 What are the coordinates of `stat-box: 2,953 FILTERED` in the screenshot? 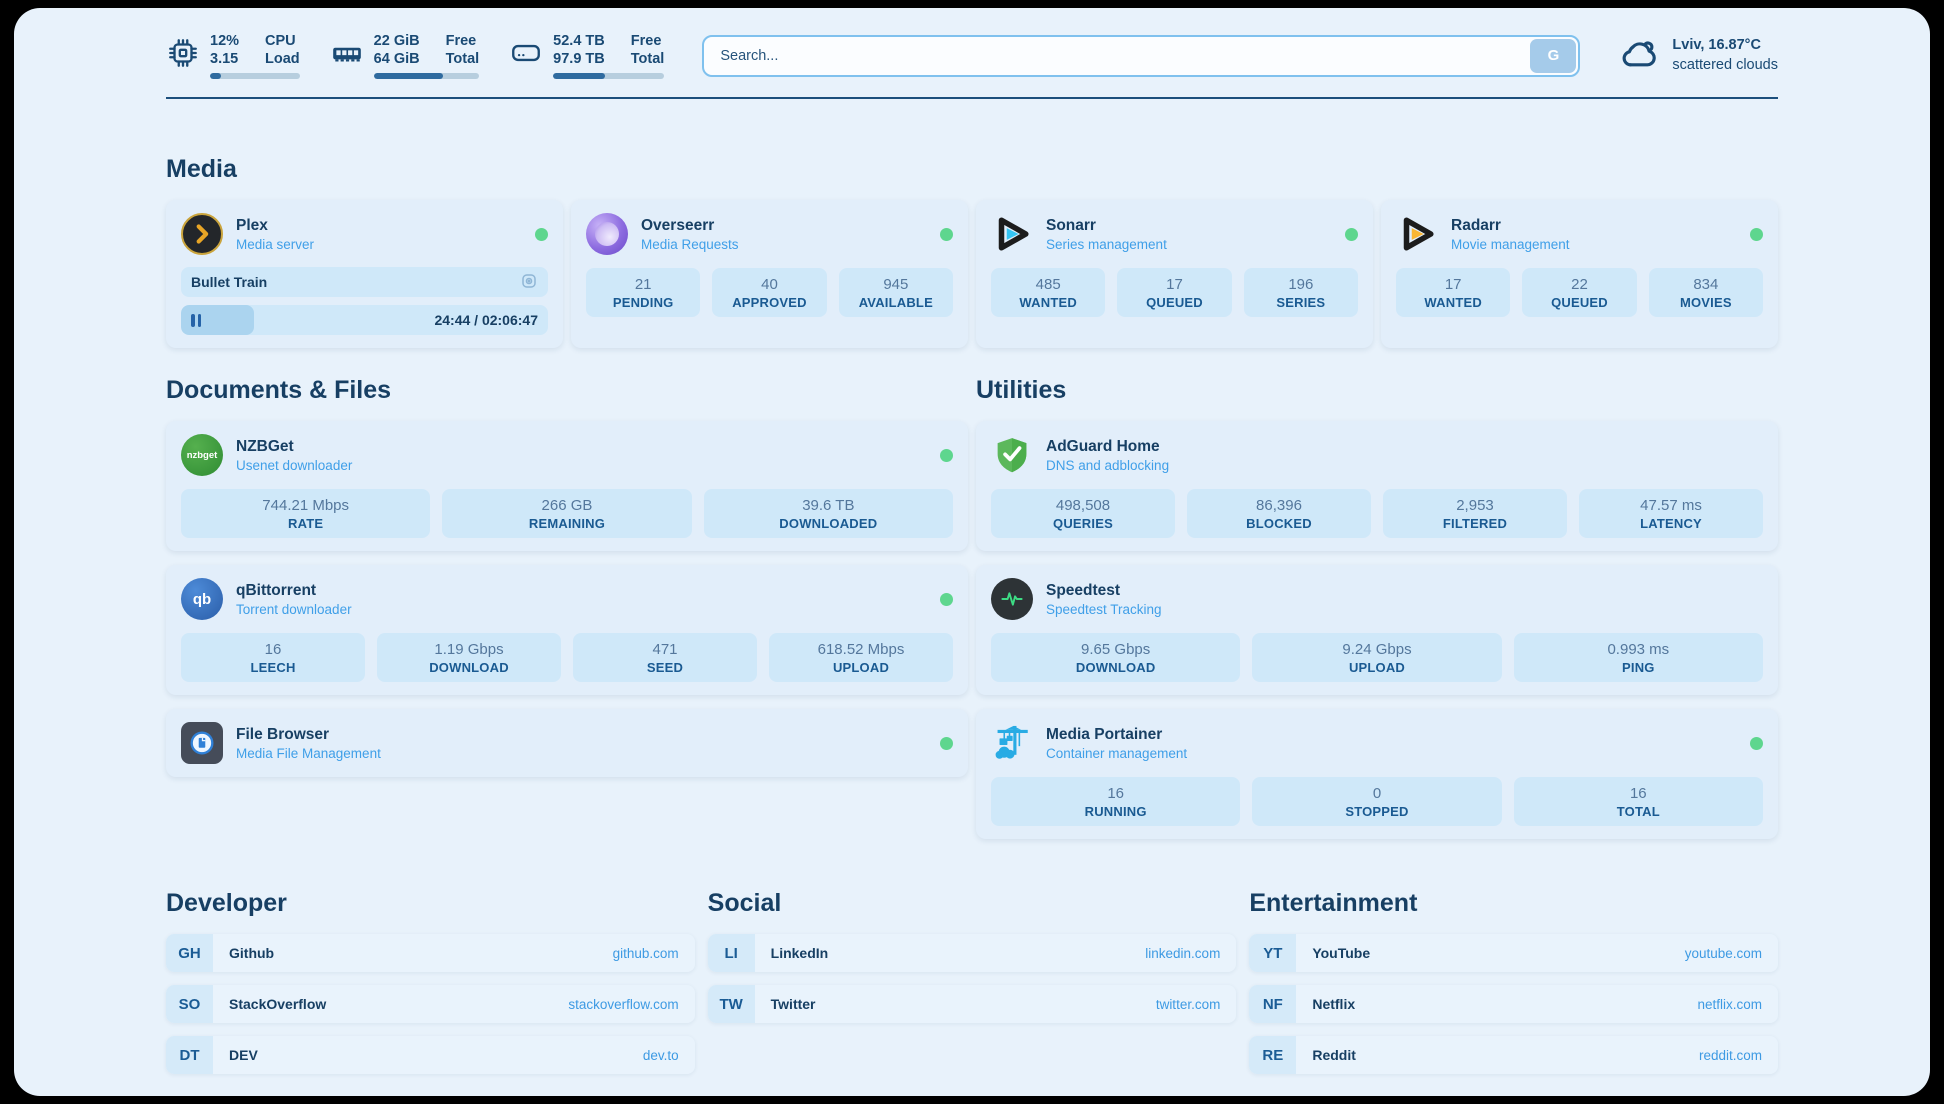 It's located at (1475, 514).